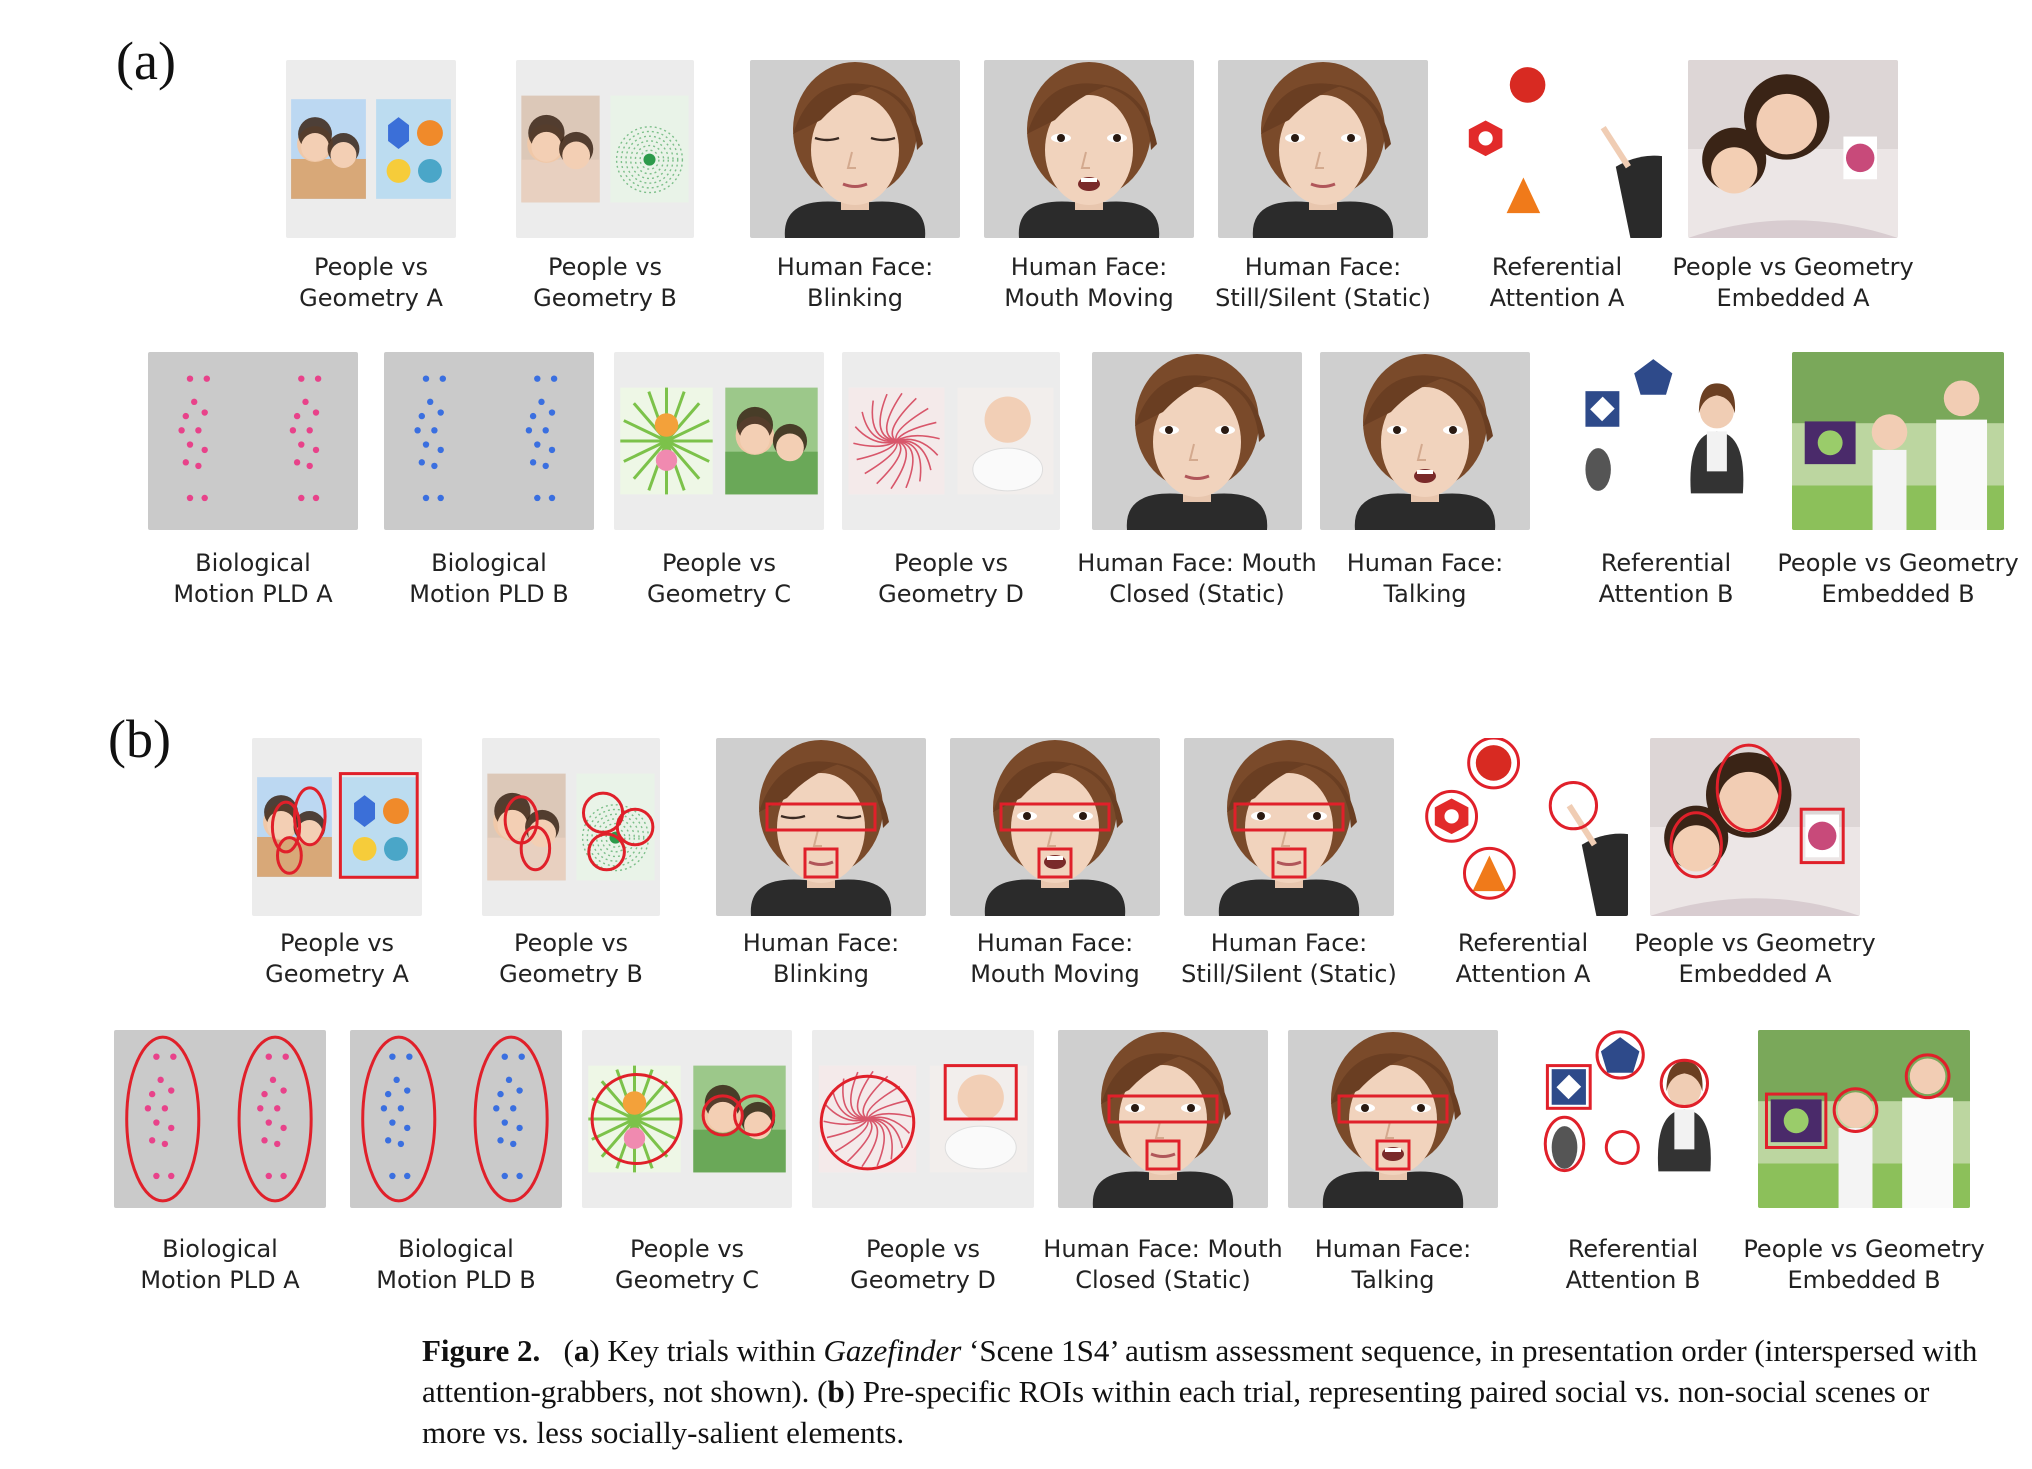 This screenshot has height=1469, width=2032. What do you see at coordinates (1523, 959) in the screenshot?
I see `trial-caption: Referential Attention A` at bounding box center [1523, 959].